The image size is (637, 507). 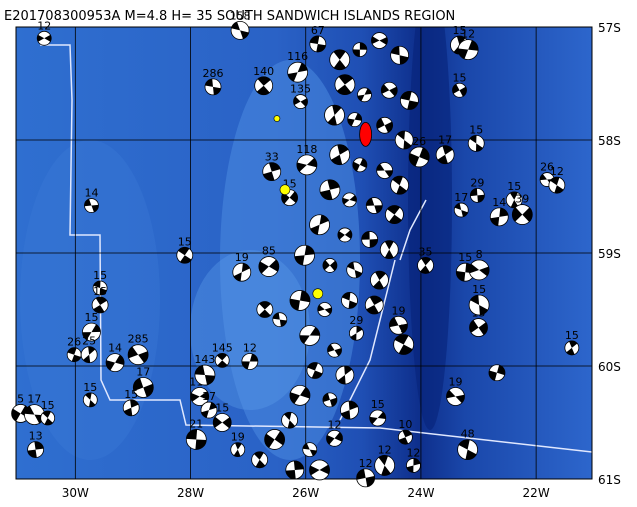 What do you see at coordinates (300, 89) in the screenshot?
I see `depth-label: 135` at bounding box center [300, 89].